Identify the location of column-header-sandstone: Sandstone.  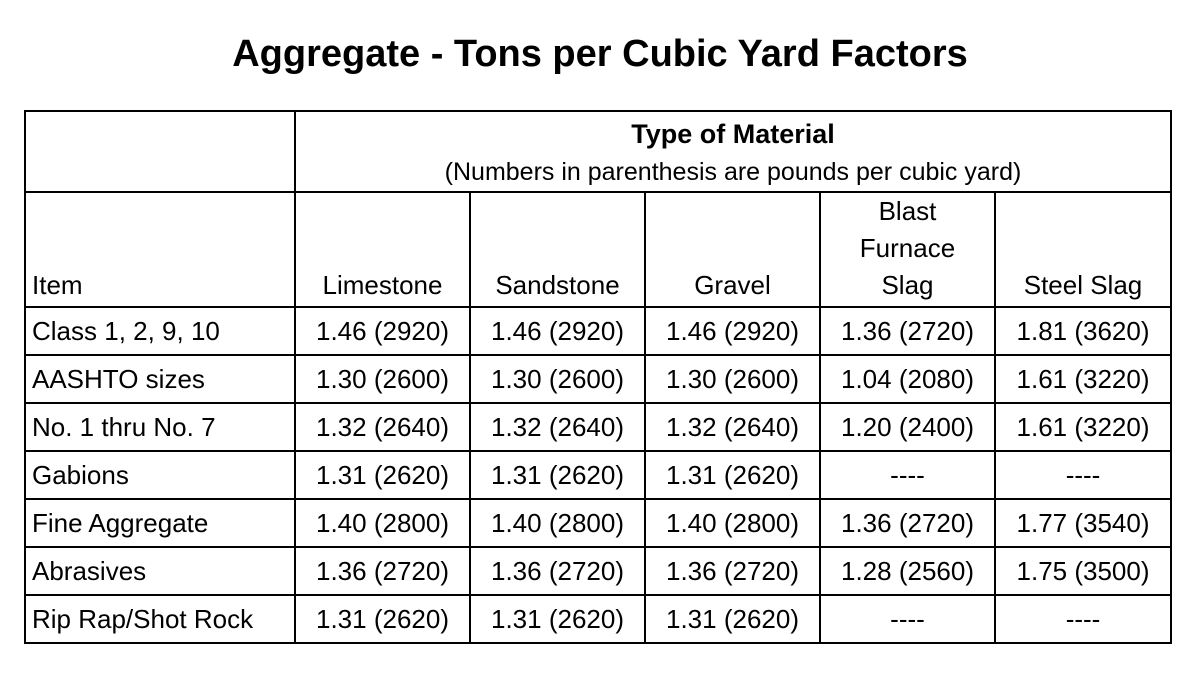
(557, 249).